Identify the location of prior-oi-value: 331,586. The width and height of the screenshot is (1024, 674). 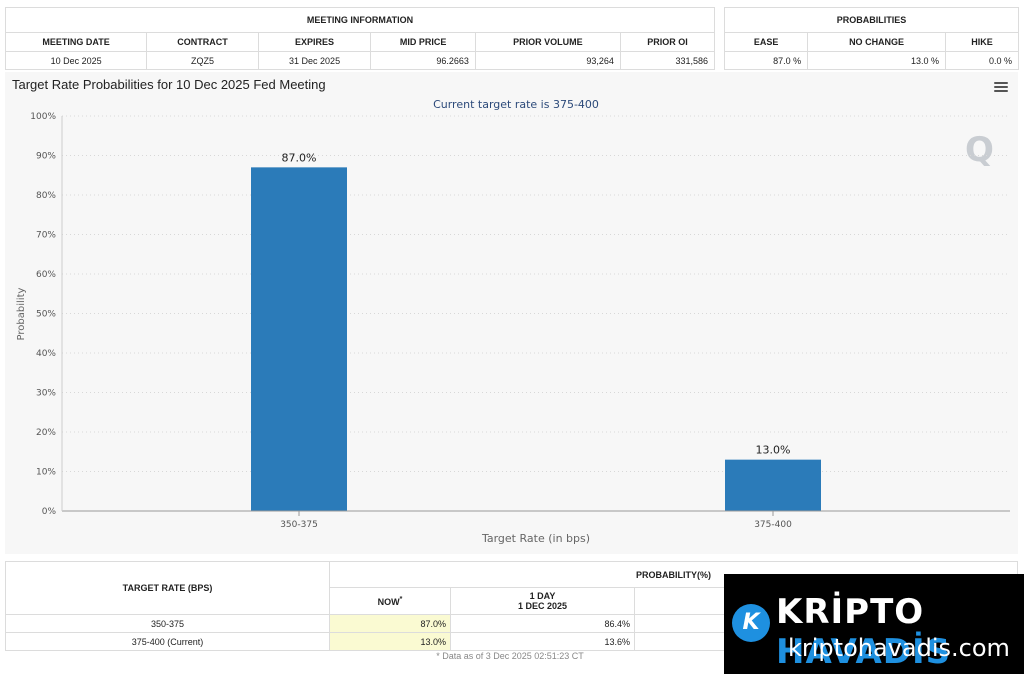
(667, 60).